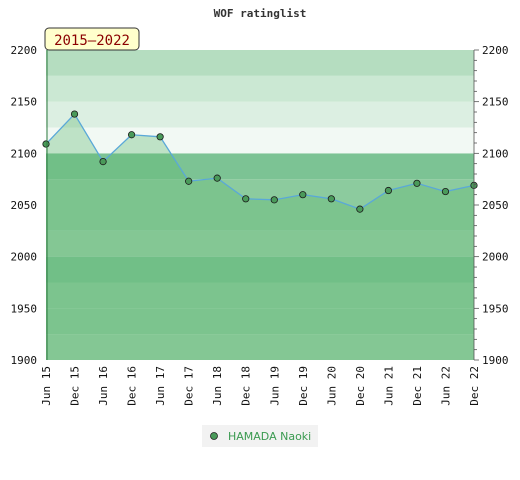 The image size is (520, 480). Describe the element at coordinates (331, 386) in the screenshot. I see `x-tick-label: Jun 20` at that location.